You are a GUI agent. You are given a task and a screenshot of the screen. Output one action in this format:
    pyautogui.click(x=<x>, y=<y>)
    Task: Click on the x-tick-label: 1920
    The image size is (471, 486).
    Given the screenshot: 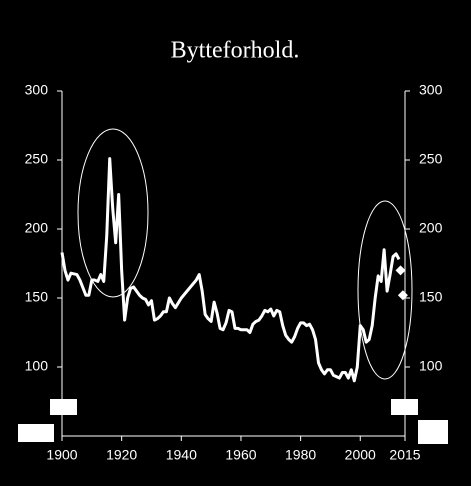 What is the action you would take?
    pyautogui.click(x=121, y=455)
    